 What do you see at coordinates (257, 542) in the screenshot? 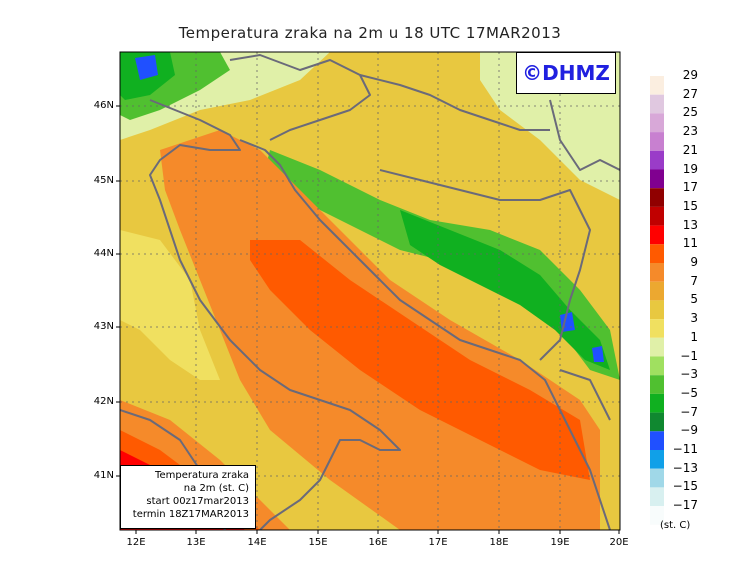
I see `lon-label-14e: 14E` at bounding box center [257, 542].